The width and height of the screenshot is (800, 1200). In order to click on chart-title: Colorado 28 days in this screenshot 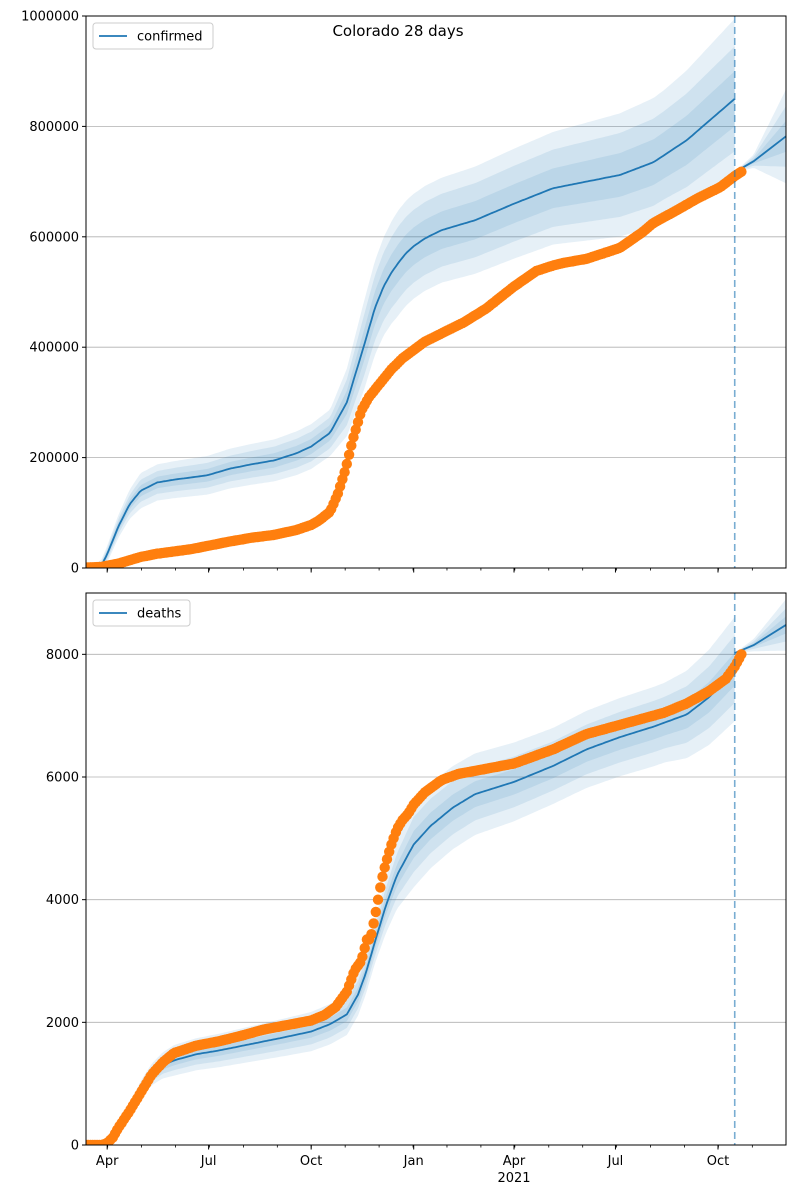, I will do `click(397, 31)`.